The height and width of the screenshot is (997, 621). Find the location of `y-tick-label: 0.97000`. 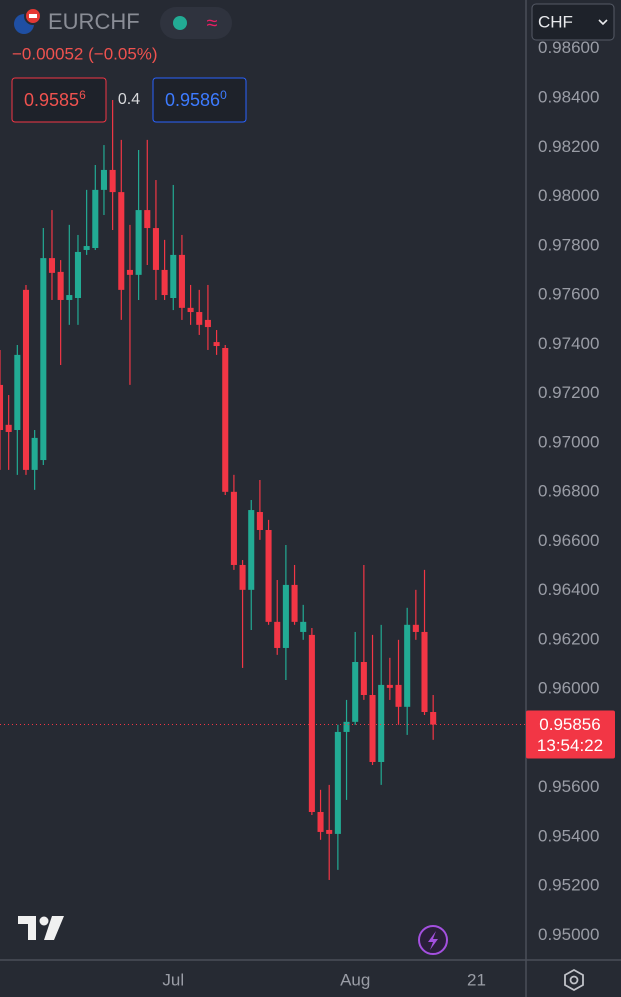

y-tick-label: 0.97000 is located at coordinates (568, 441).